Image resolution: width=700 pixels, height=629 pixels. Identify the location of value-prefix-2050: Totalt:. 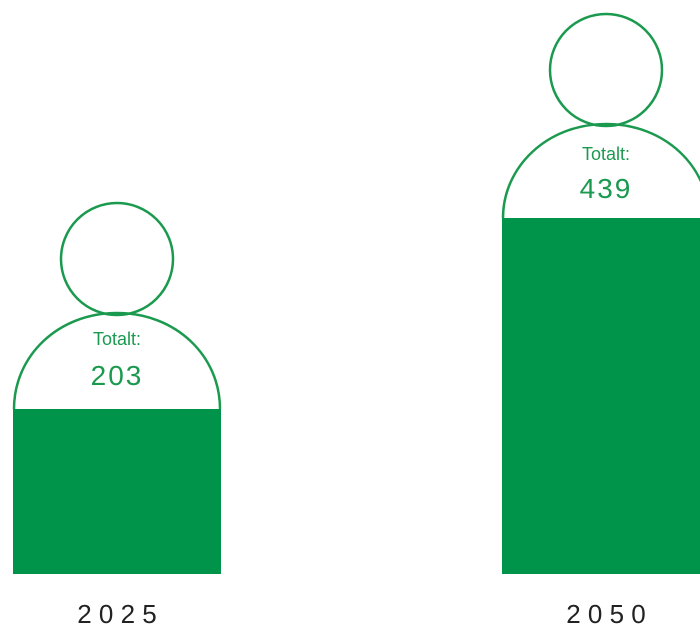
(606, 154).